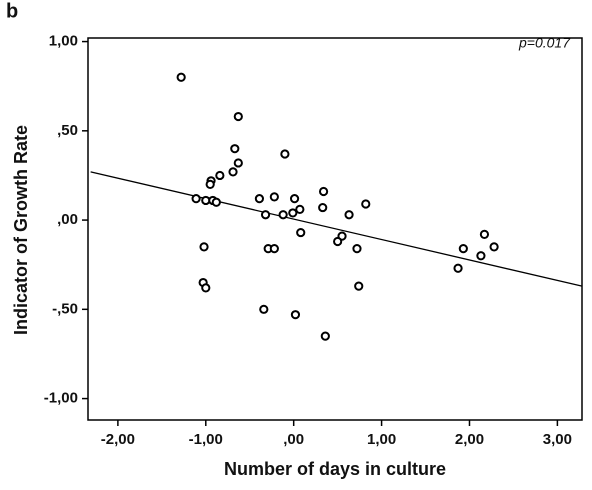 The width and height of the screenshot is (592, 490). I want to click on y-tick-label: -,50, so click(65, 308).